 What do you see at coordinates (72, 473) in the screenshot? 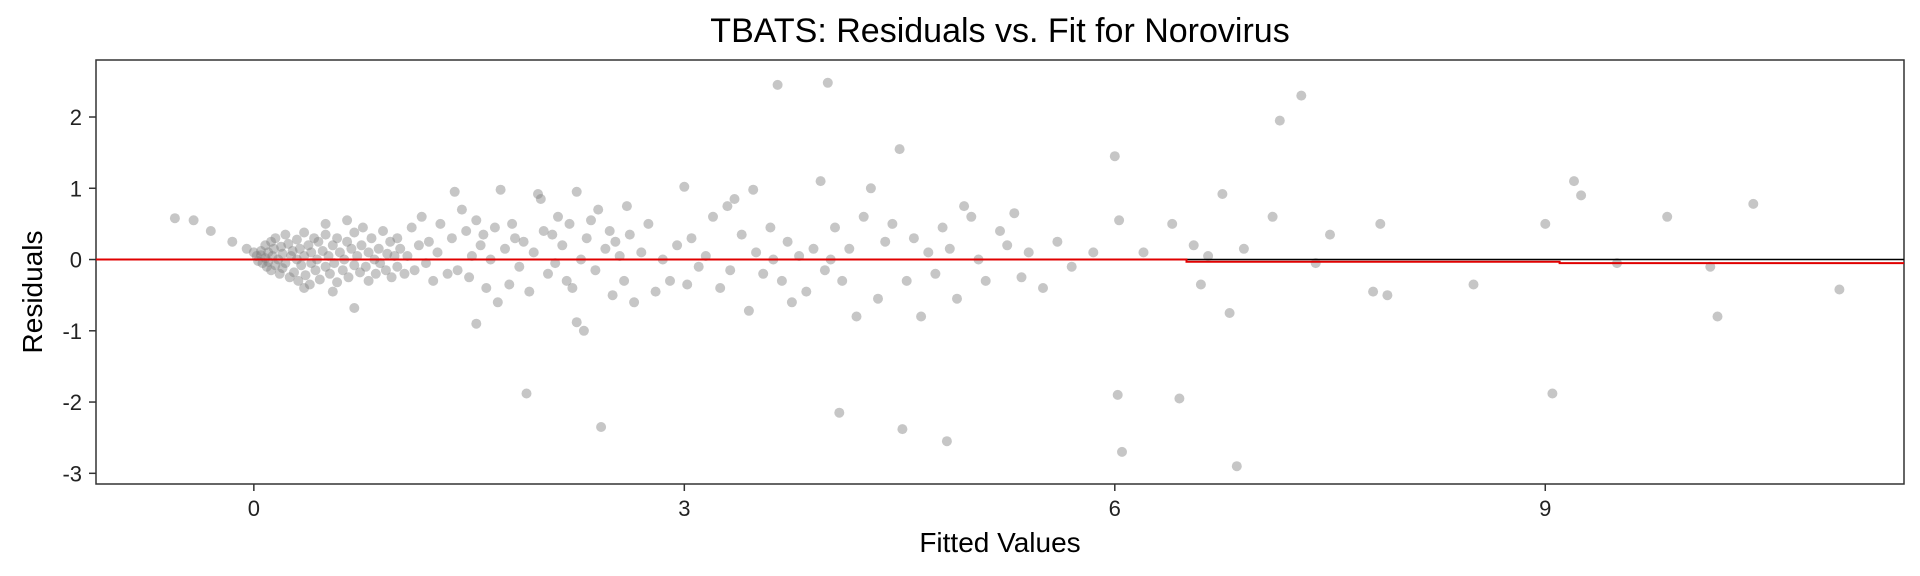
I see `y-tick-label: -3` at bounding box center [72, 473].